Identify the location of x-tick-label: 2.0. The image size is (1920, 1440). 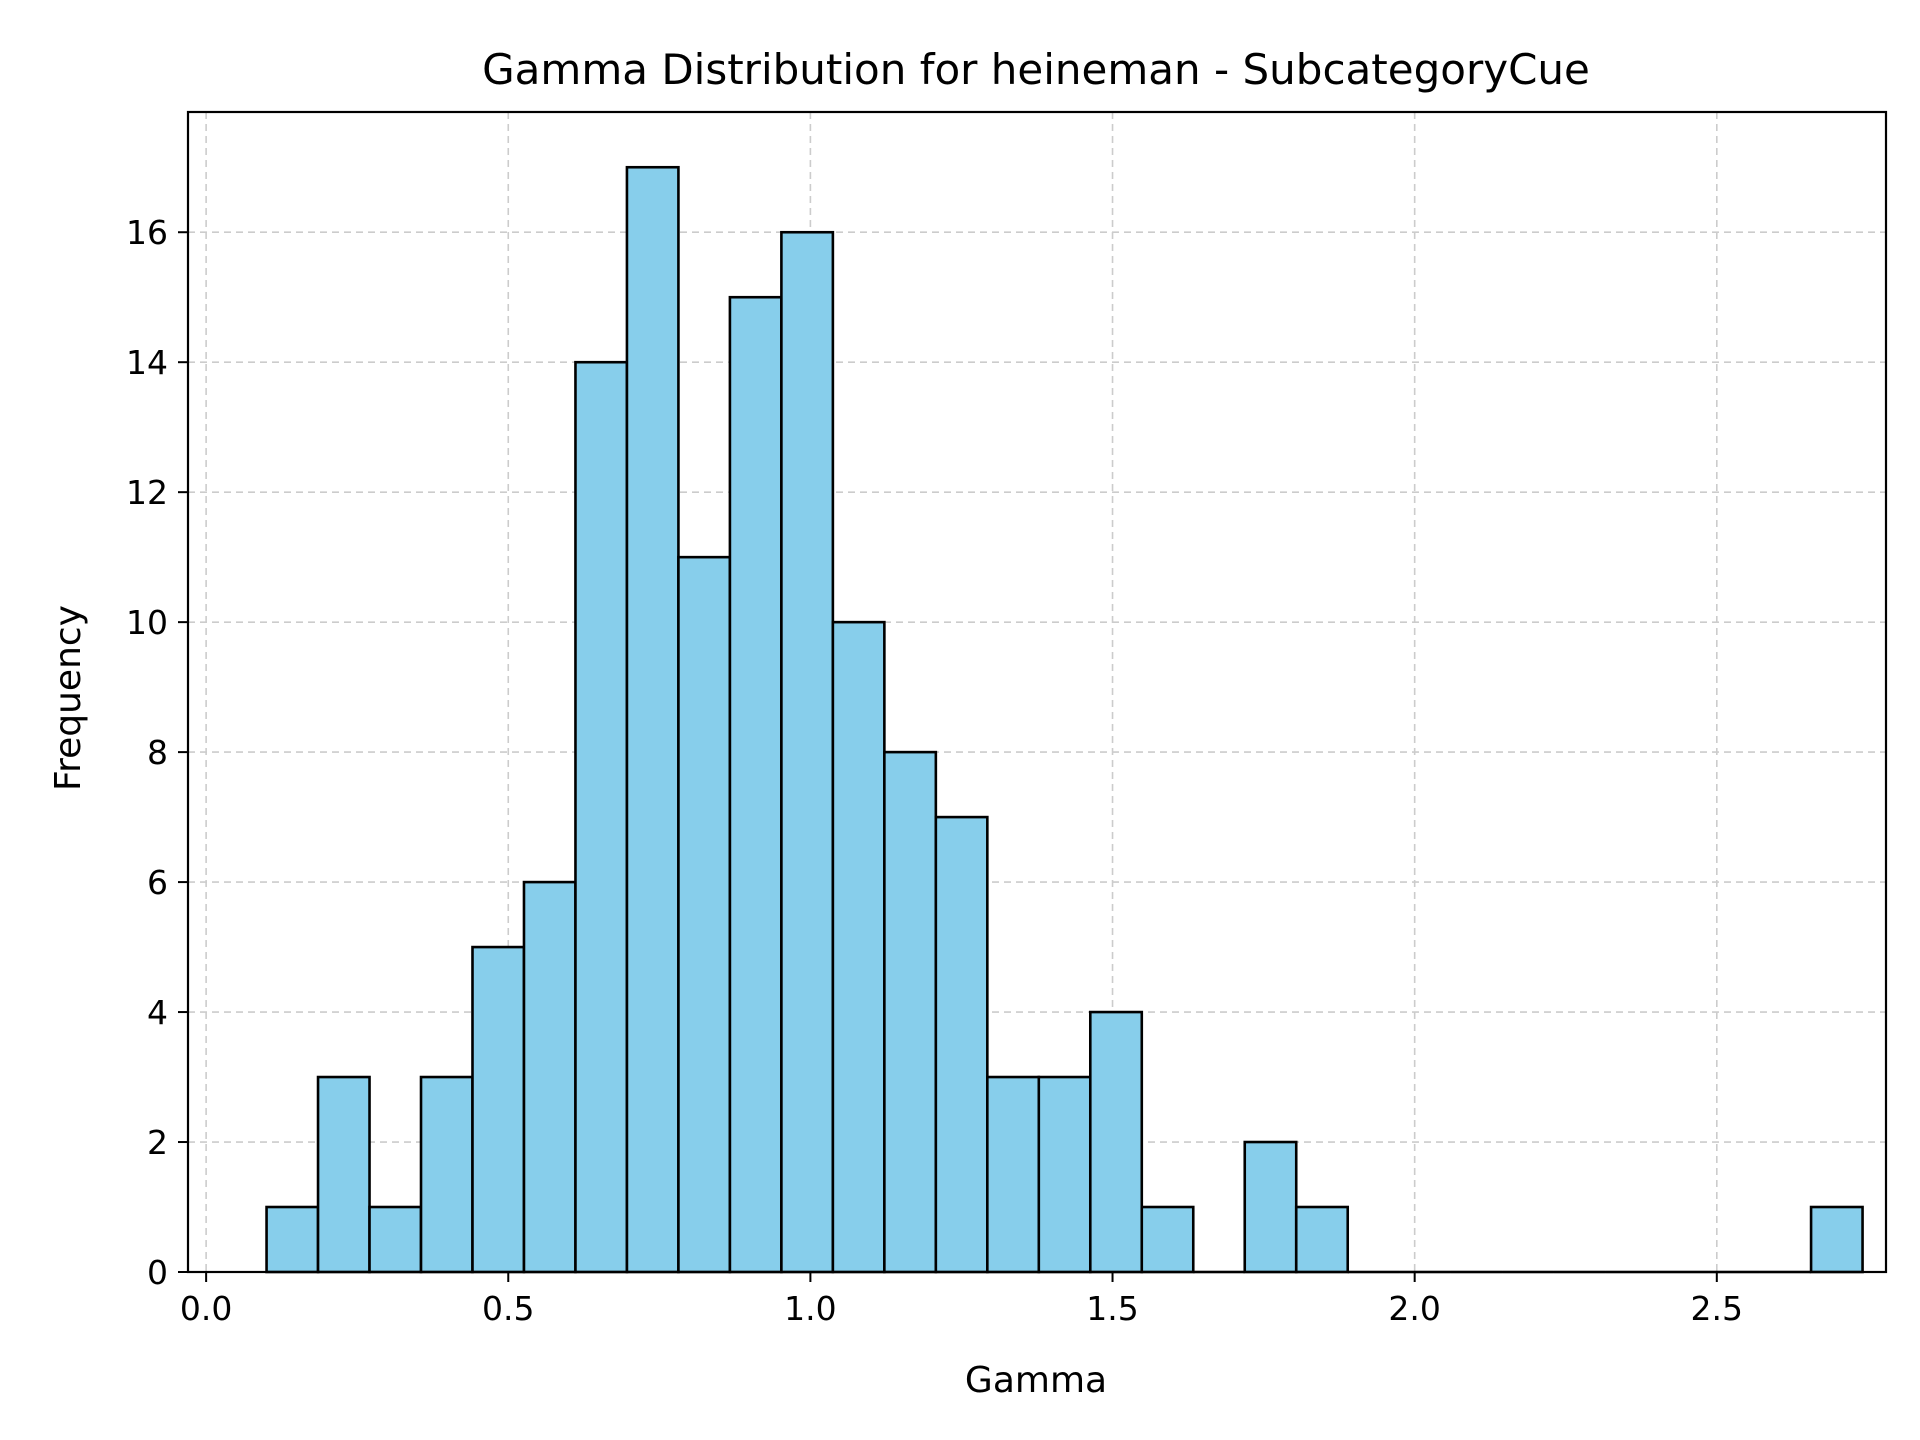
(1414, 1308).